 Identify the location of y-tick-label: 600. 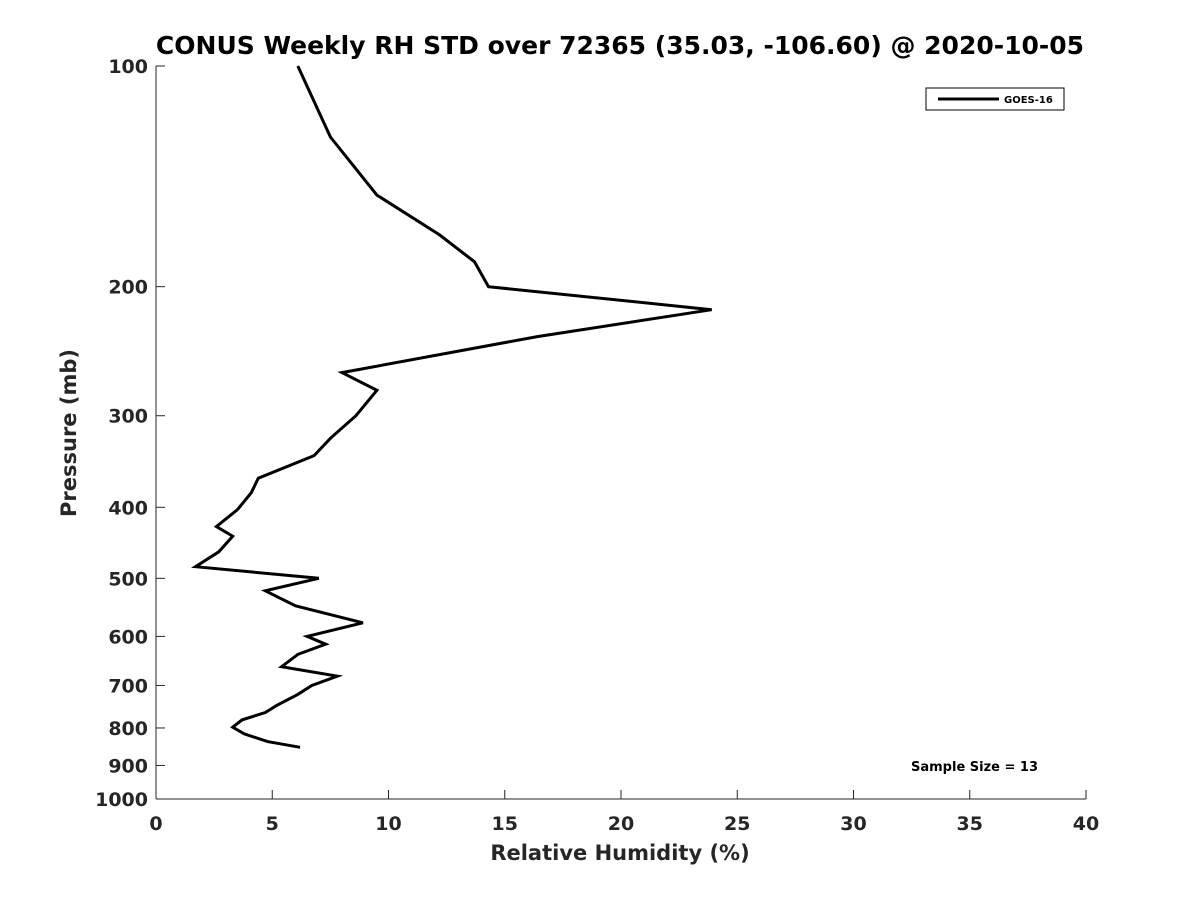
(128, 637).